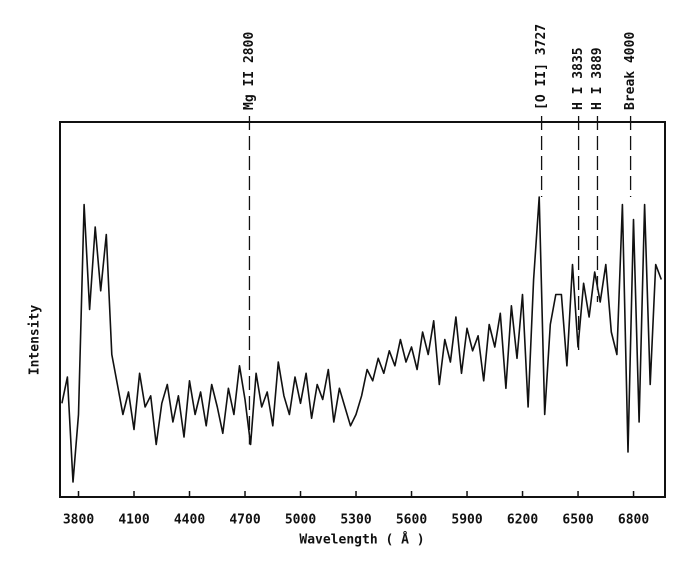 The width and height of the screenshot is (700, 567). What do you see at coordinates (597, 78) in the screenshot?
I see `annotation-label: H I 3889` at bounding box center [597, 78].